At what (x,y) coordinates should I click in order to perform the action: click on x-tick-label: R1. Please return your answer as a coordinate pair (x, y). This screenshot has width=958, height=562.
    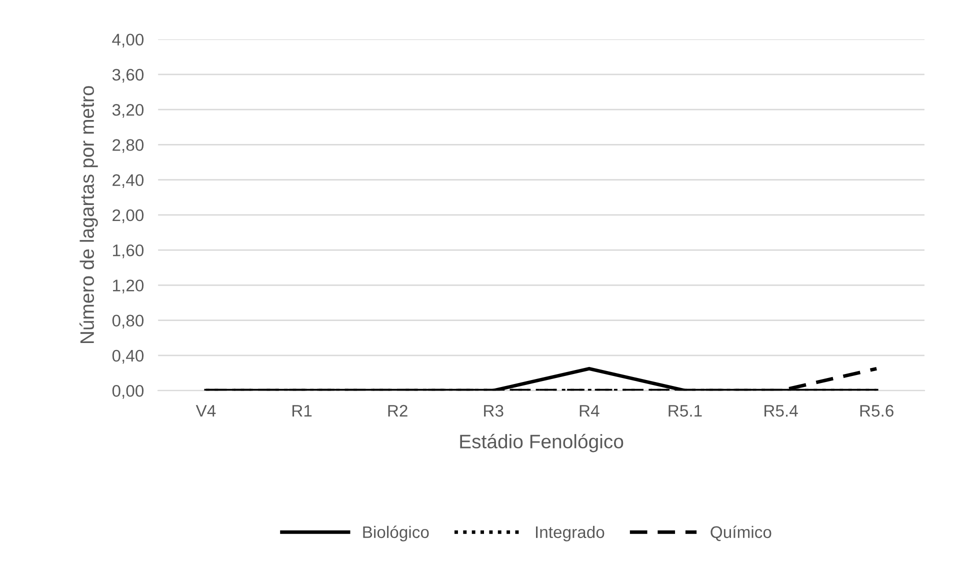
    Looking at the image, I should click on (302, 411).